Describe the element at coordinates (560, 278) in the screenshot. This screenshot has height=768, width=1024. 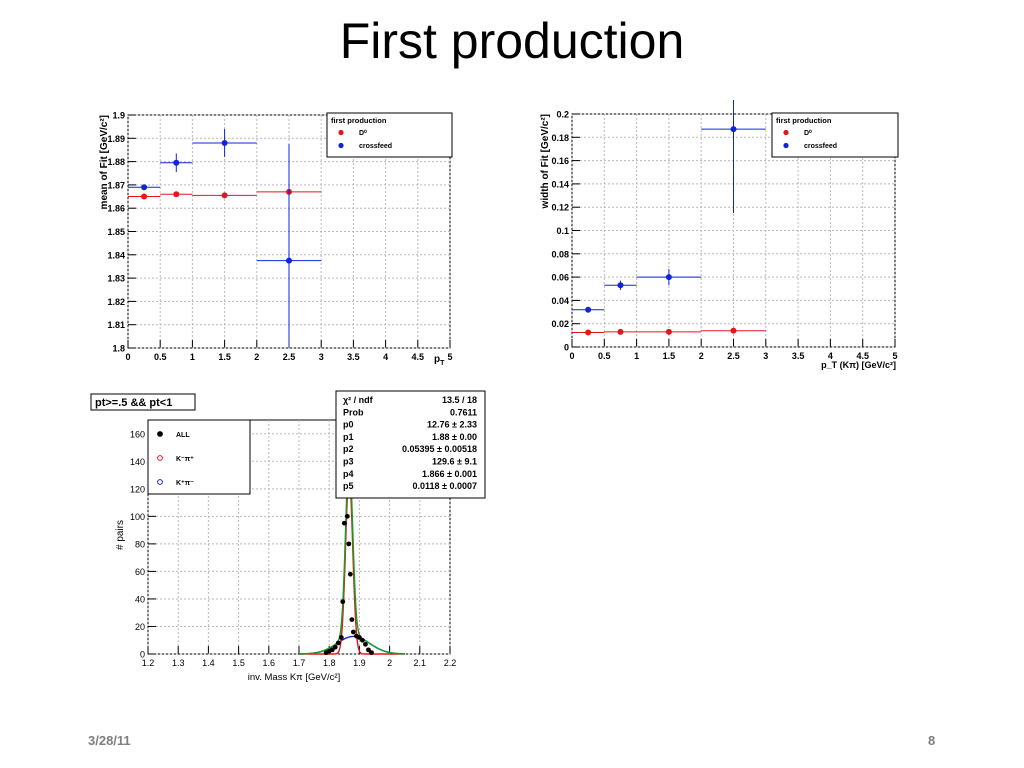
I see `y-tick-label: 0.06` at that location.